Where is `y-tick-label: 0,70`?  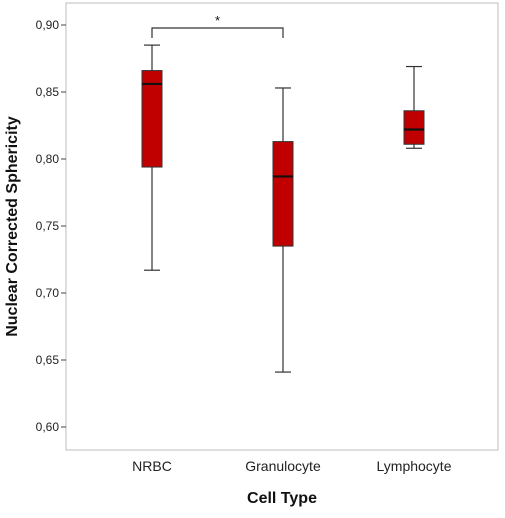
y-tick-label: 0,70 is located at coordinates (48, 293).